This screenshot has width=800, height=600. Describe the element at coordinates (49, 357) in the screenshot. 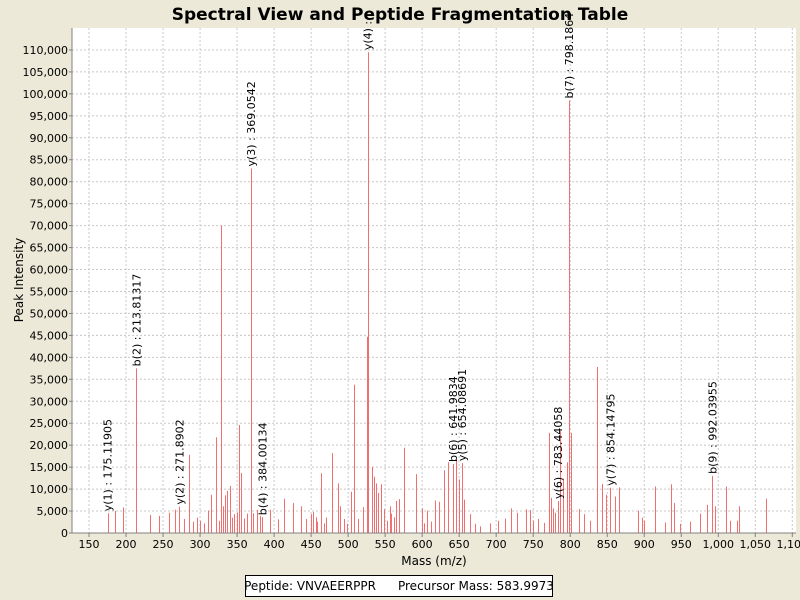

I see `y-tick-label: 40,000` at that location.